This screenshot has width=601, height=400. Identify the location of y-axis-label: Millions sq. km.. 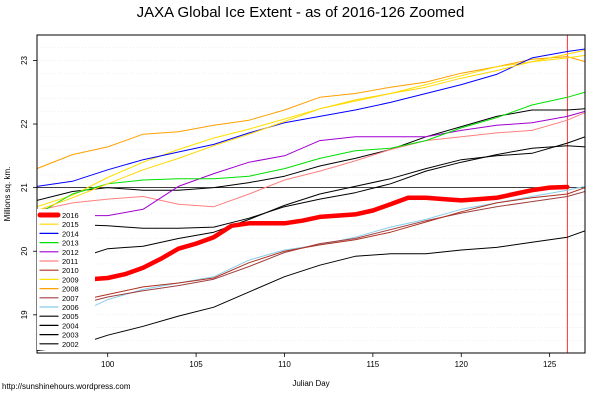
(7, 194).